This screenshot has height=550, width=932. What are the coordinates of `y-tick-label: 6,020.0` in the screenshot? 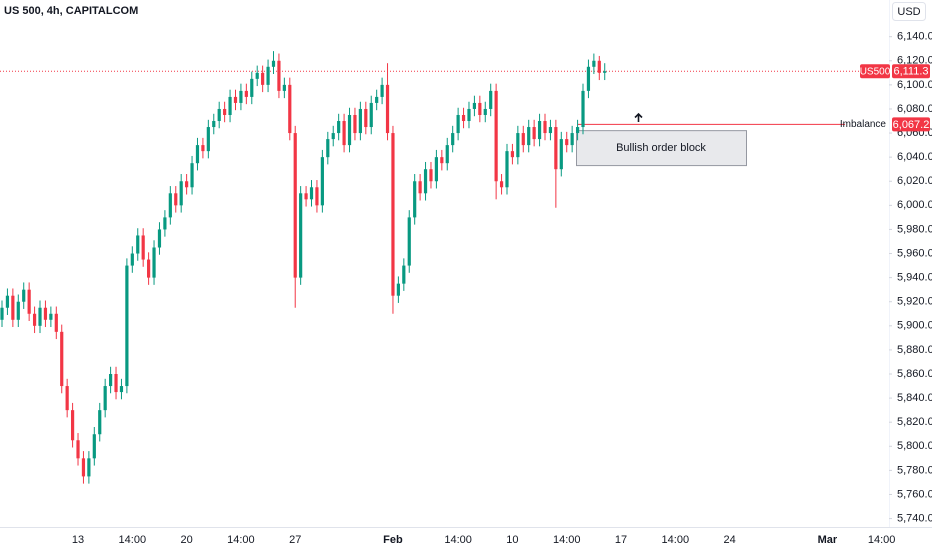 It's located at (914, 181).